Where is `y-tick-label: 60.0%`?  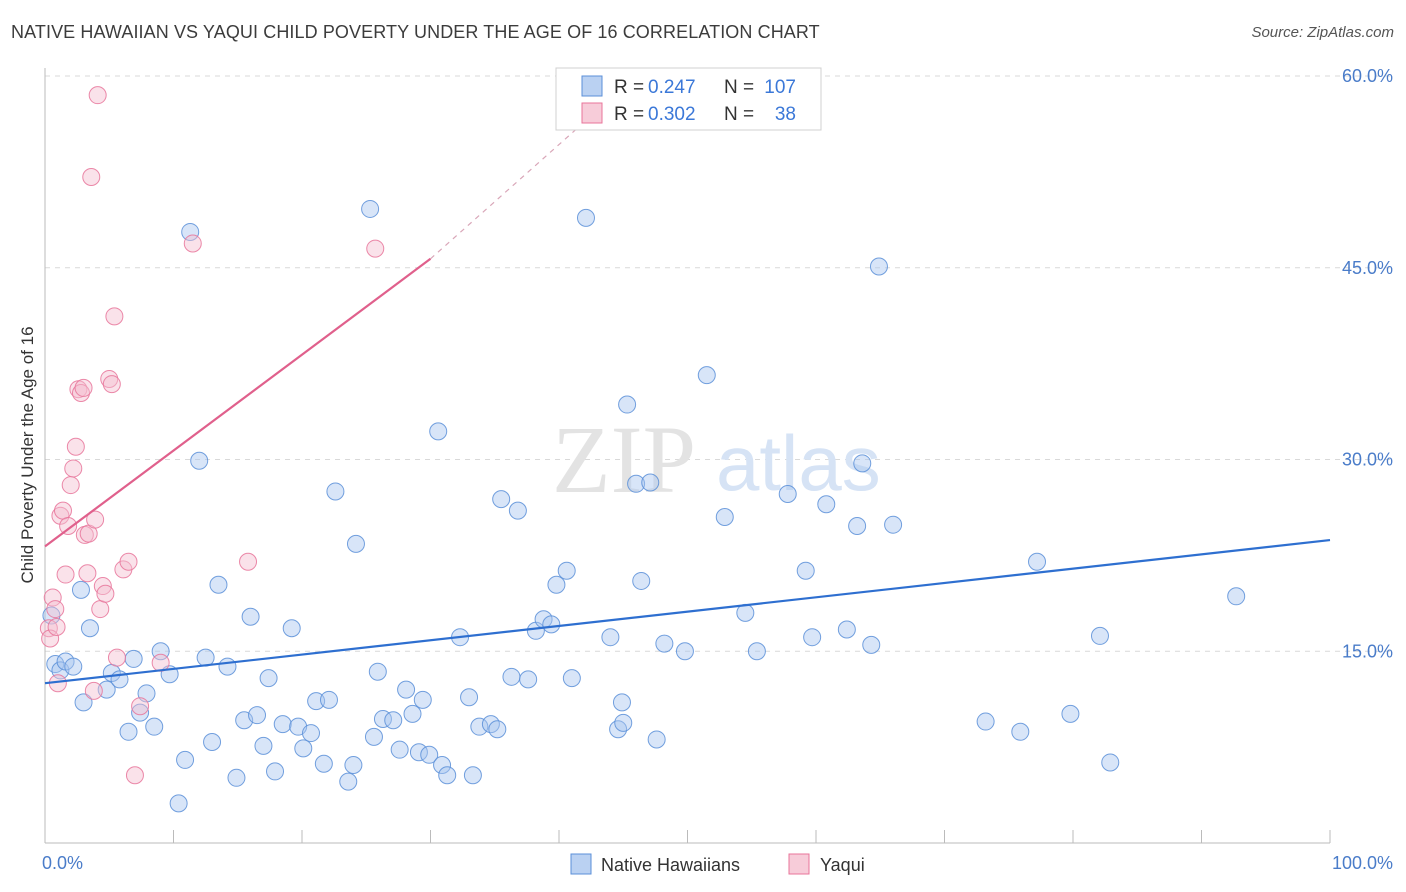
y-tick-label: 60.0% is located at coordinates (1367, 76).